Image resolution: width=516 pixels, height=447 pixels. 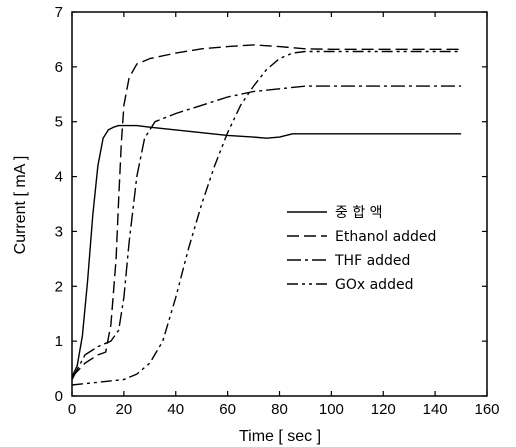 What do you see at coordinates (280, 436) in the screenshot?
I see `x-axis-title: Time [ sec ]` at bounding box center [280, 436].